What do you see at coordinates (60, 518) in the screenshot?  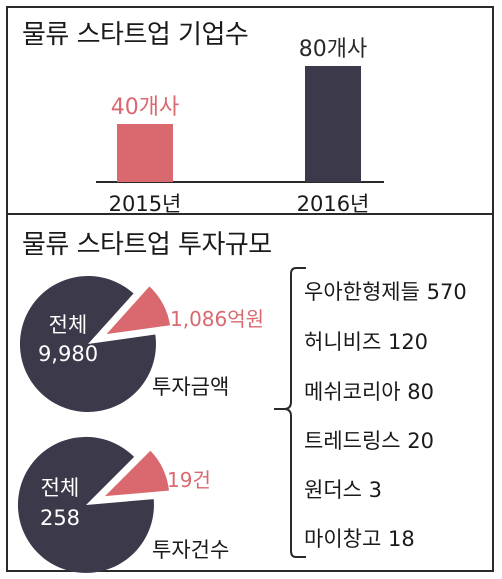 I see `pie-count-total-value: 258` at bounding box center [60, 518].